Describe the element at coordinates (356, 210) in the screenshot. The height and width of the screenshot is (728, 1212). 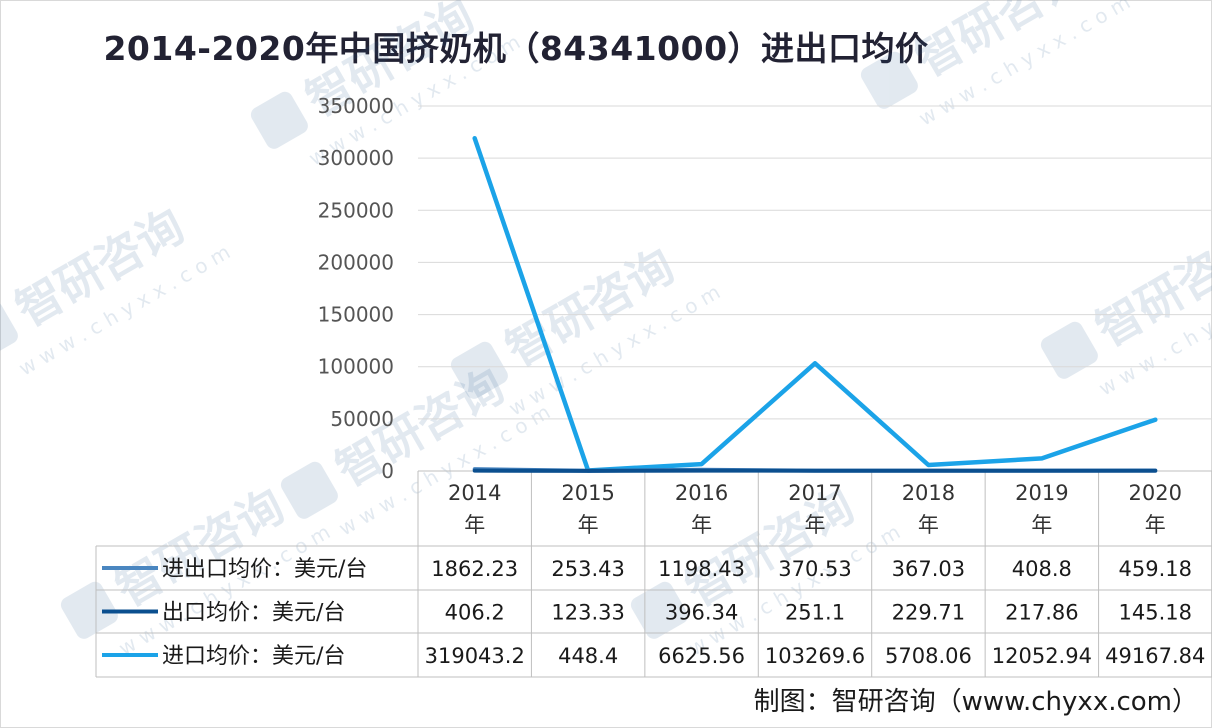
I see `y-tick-label: 250000` at that location.